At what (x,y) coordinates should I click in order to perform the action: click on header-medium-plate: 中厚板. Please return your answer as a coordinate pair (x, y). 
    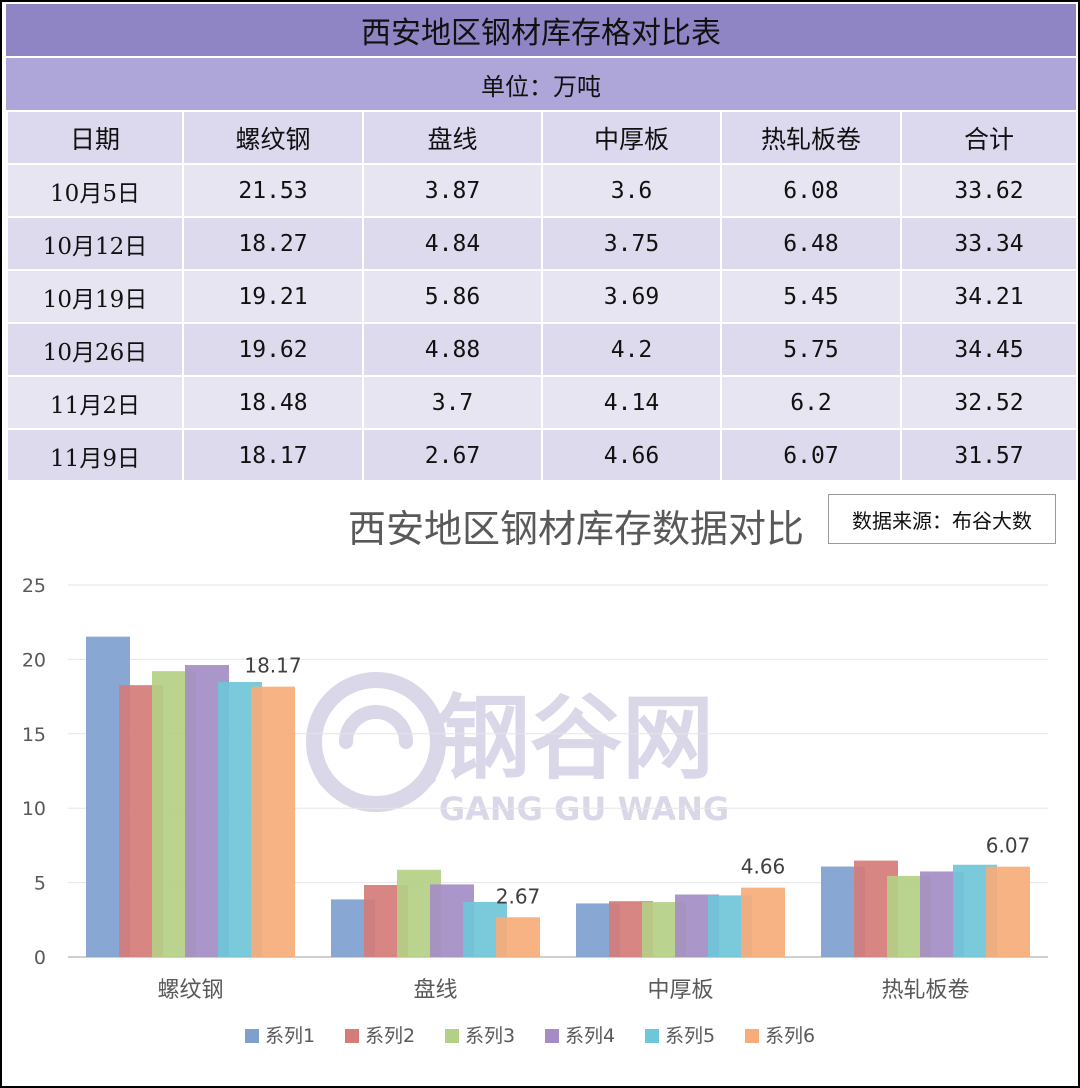
    Looking at the image, I should click on (631, 137).